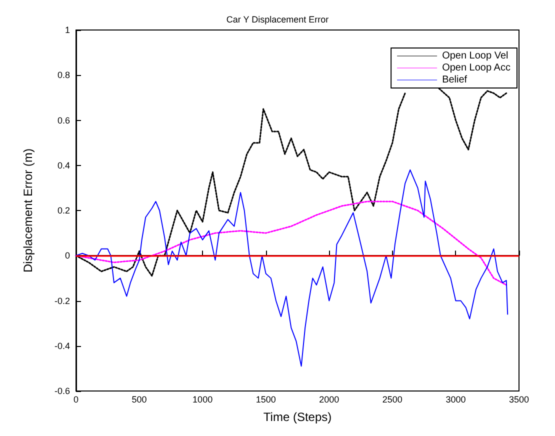 Image resolution: width=555 pixels, height=436 pixels. I want to click on y-tick-label: 0.2, so click(63, 211).